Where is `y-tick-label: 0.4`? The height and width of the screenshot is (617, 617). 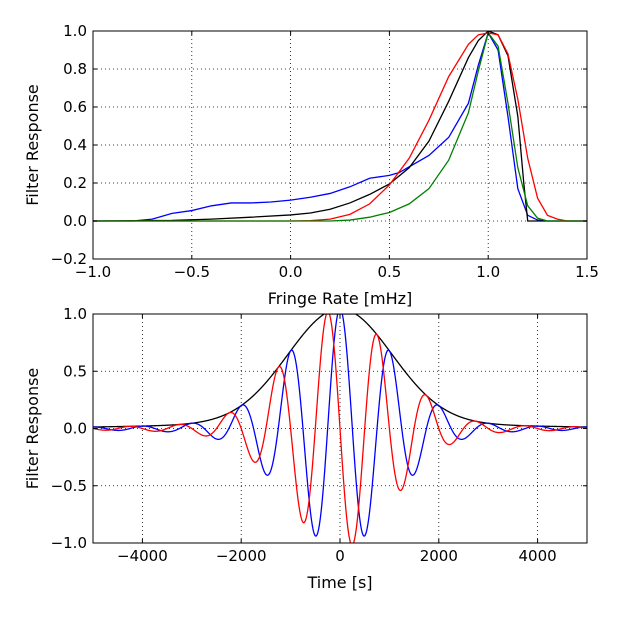 y-tick-label: 0.4 is located at coordinates (75, 145).